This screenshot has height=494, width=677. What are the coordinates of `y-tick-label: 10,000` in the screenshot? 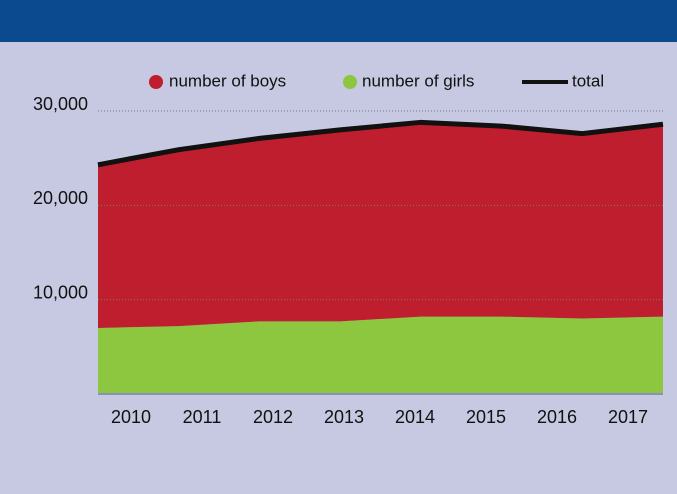 It's located at (60, 292).